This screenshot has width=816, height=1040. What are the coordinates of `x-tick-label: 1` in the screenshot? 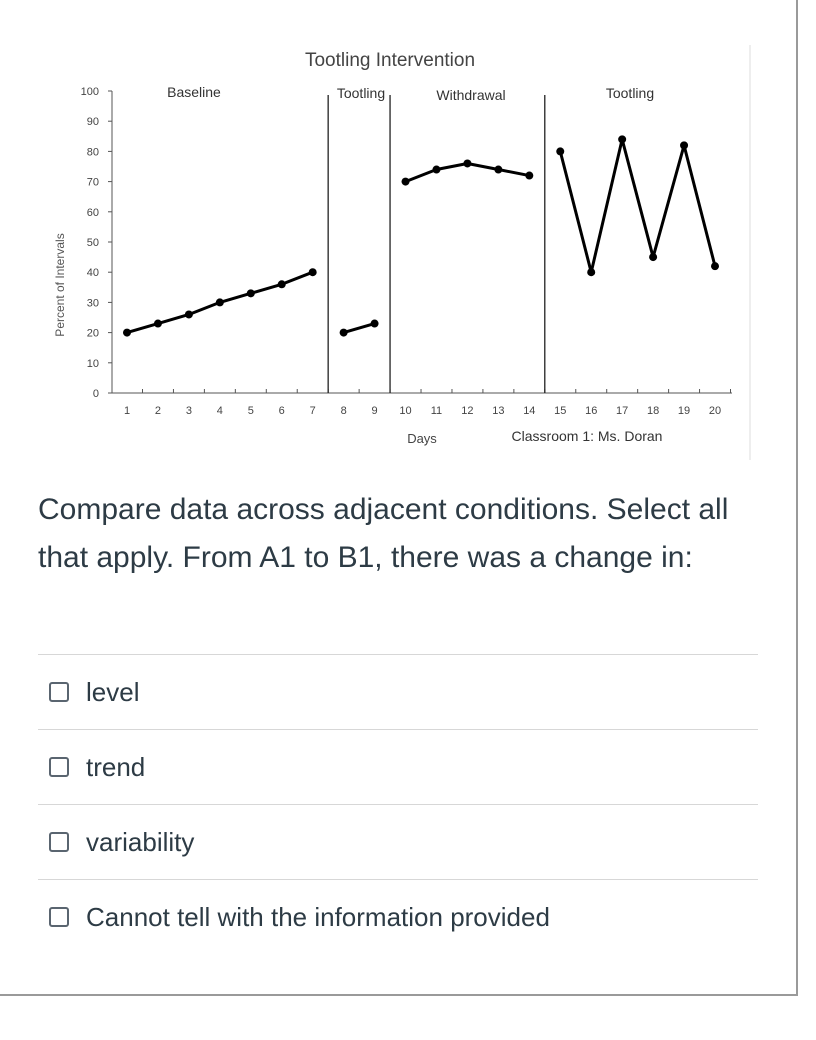 It's located at (127, 411).